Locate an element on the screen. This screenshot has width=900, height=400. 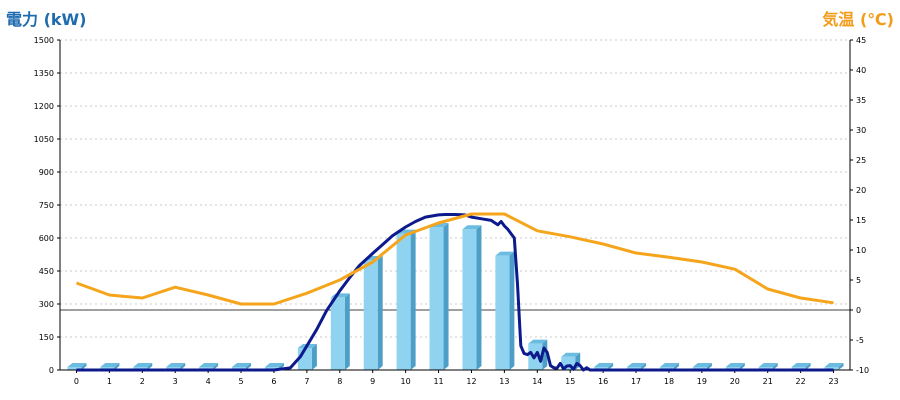
y-tick-label-right: 5 is located at coordinates (858, 280).